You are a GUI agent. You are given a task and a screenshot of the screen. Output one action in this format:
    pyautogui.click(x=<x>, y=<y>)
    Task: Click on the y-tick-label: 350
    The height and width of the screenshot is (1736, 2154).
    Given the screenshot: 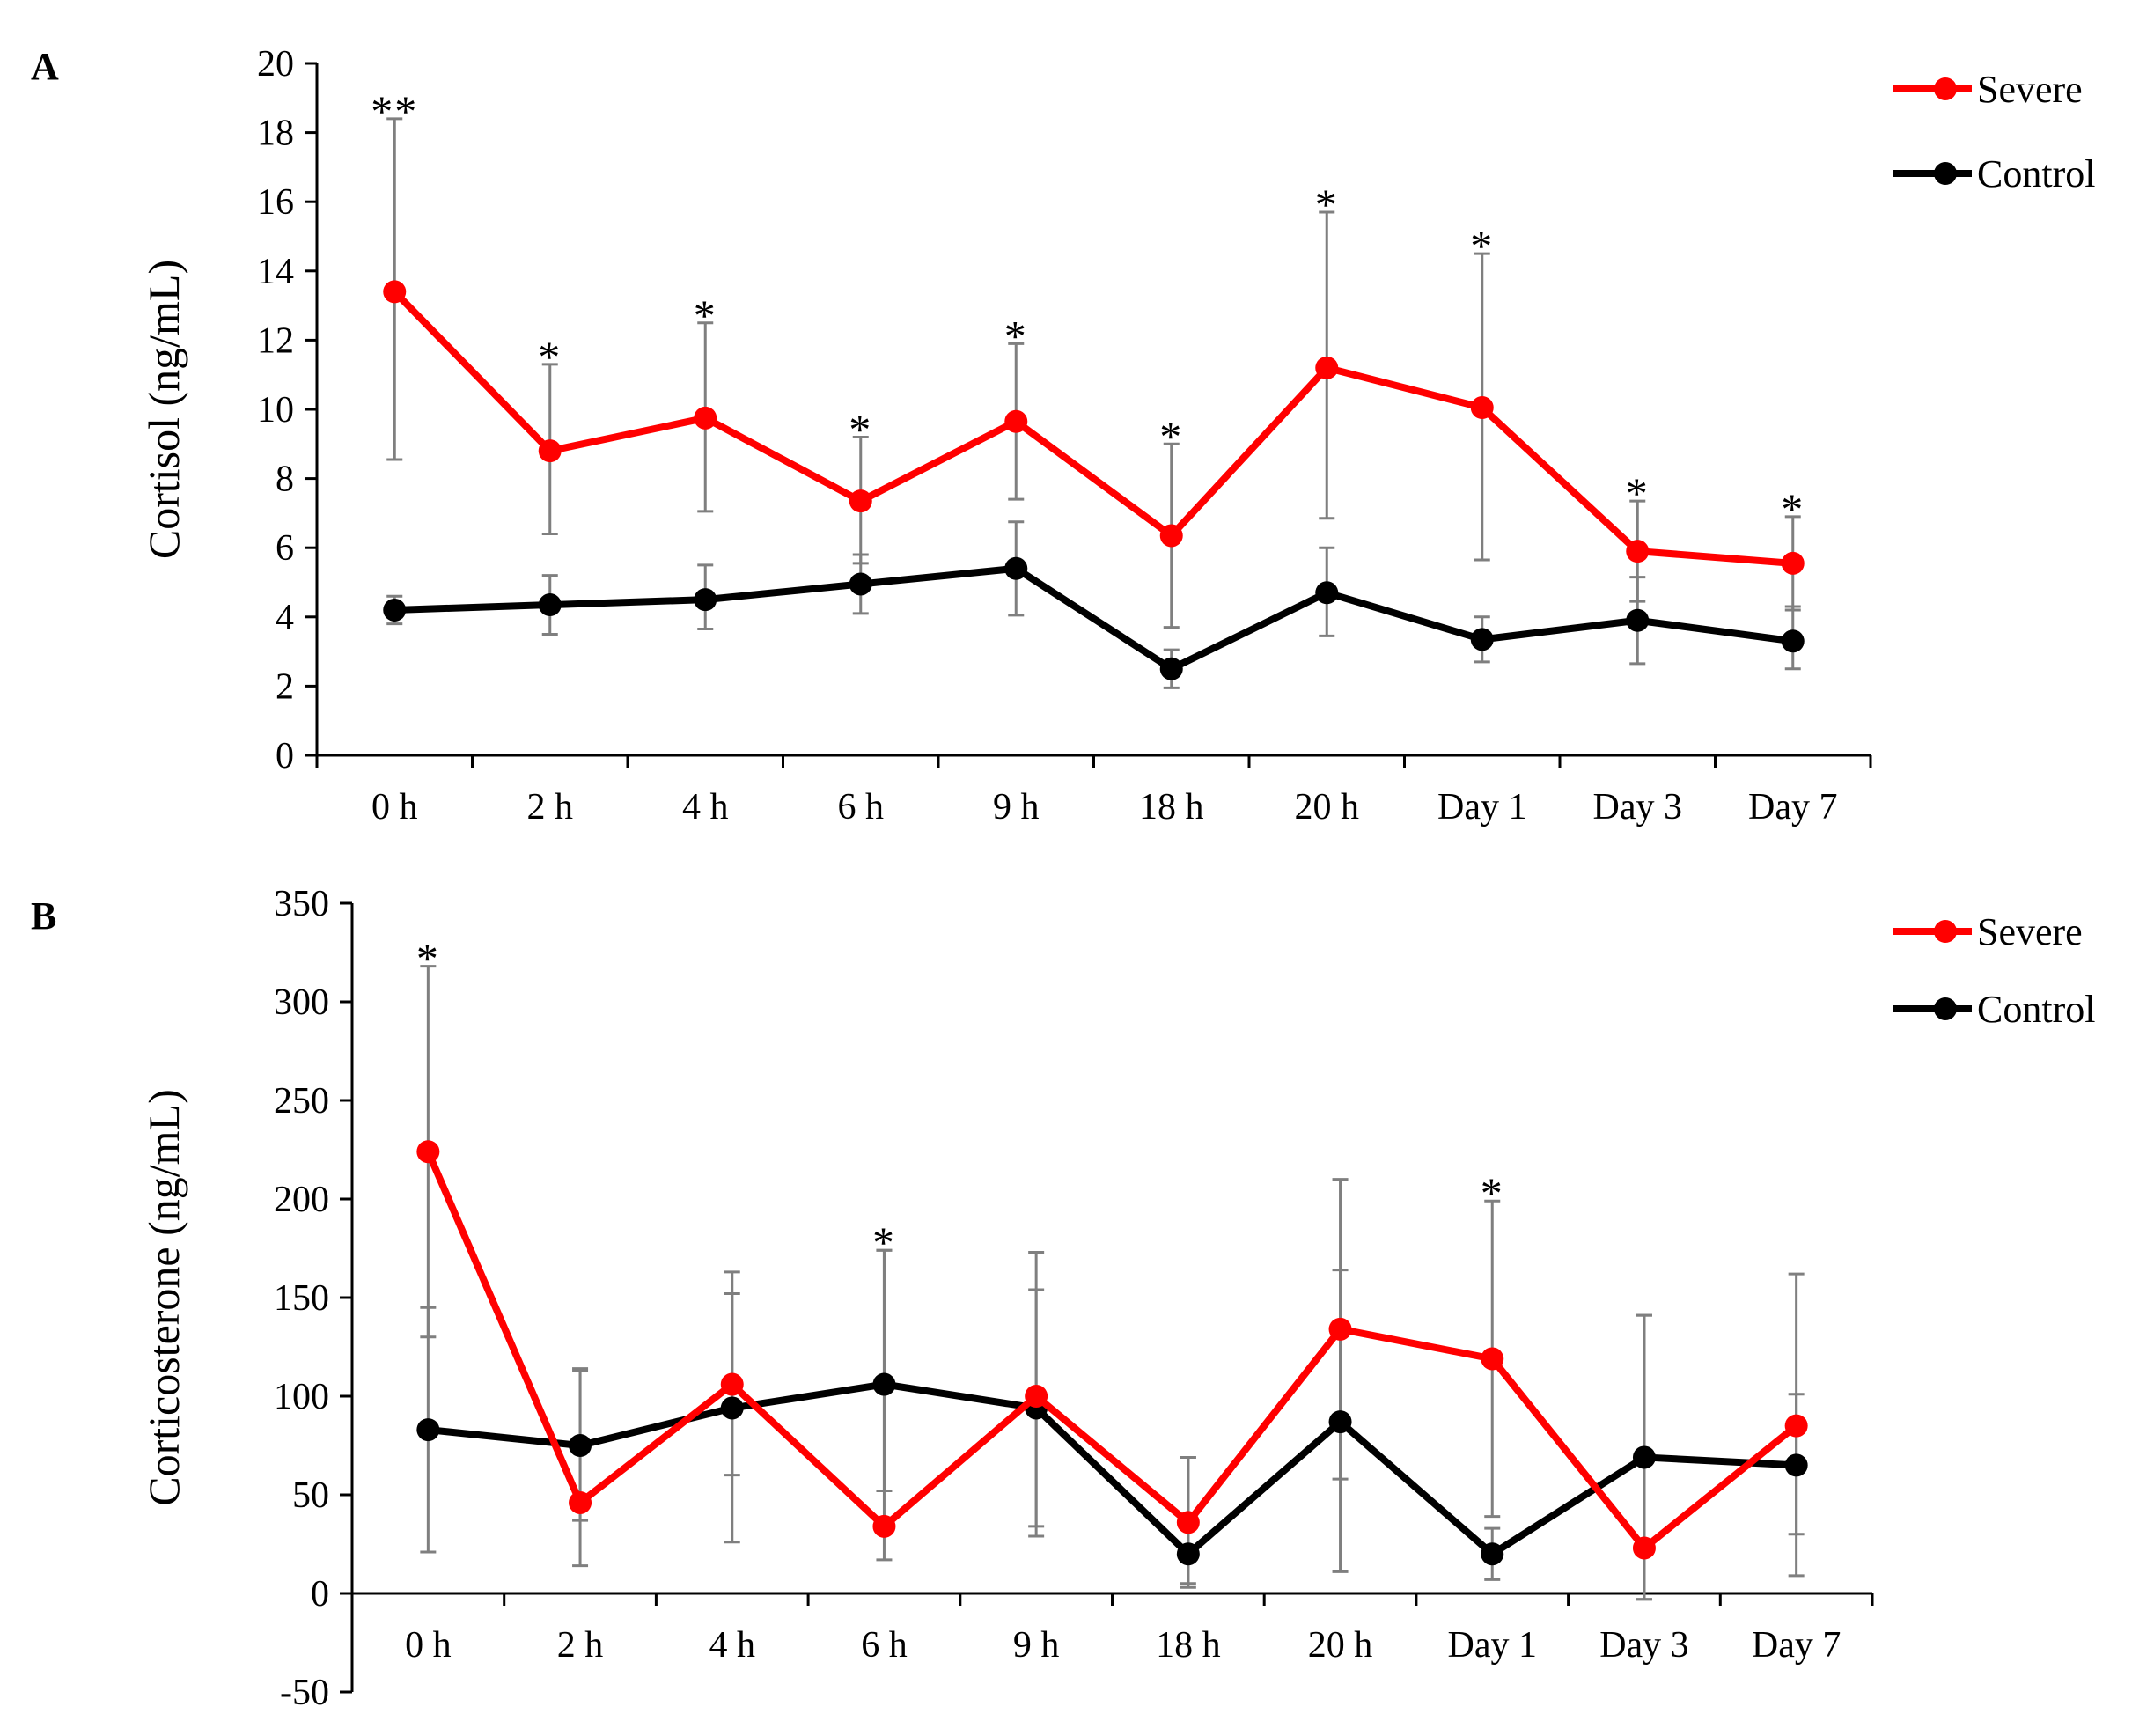 What is the action you would take?
    pyautogui.click(x=301, y=904)
    